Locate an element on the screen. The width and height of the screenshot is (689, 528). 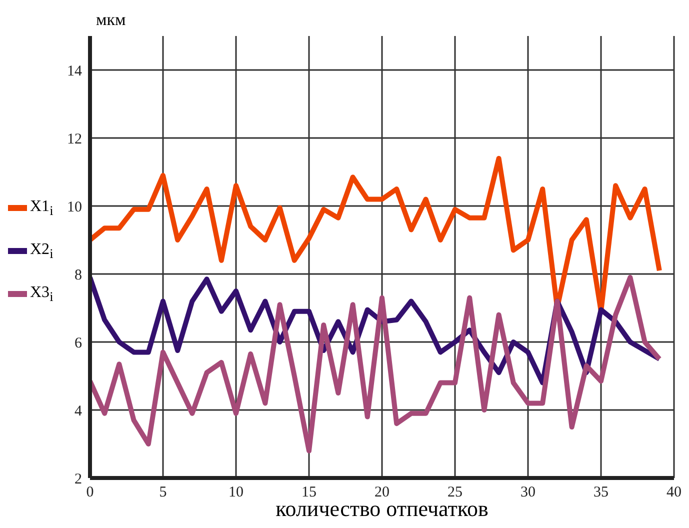
x-tick-label: 0 is located at coordinates (90, 492).